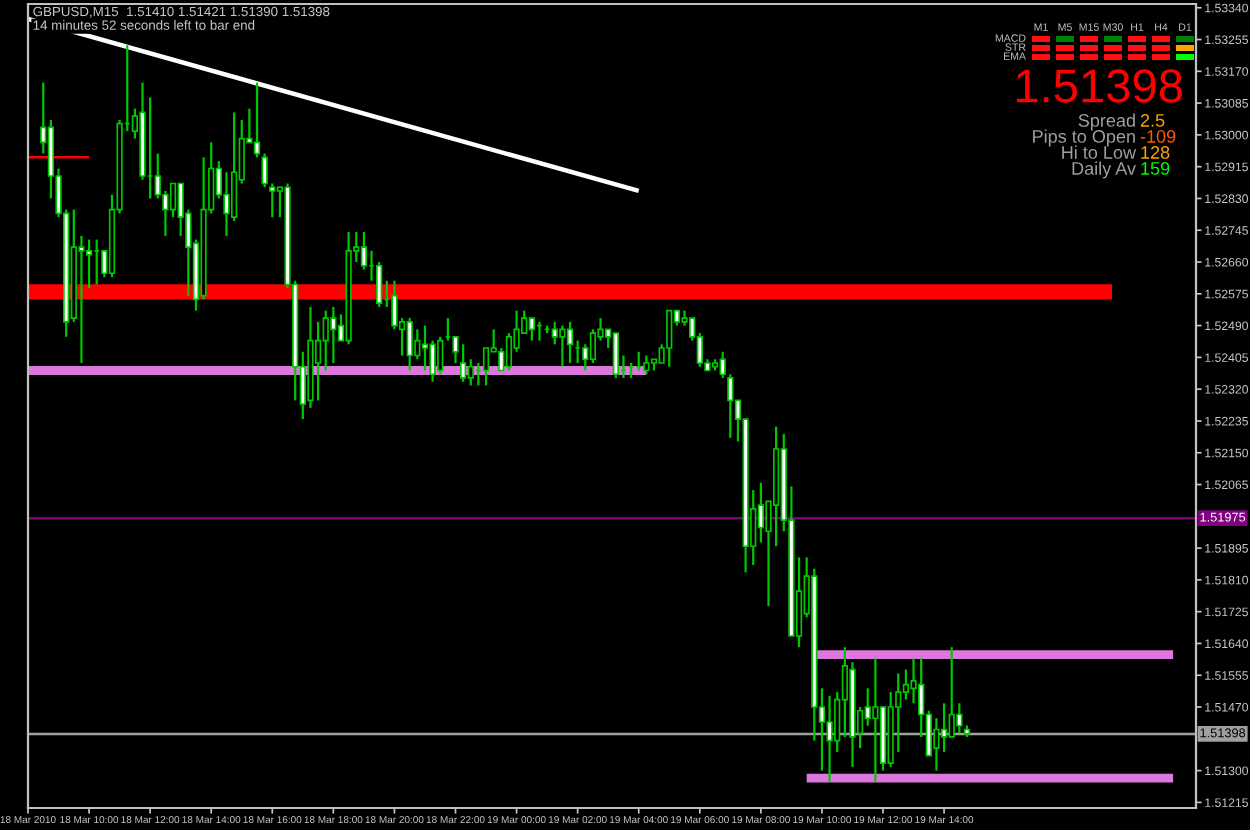 The height and width of the screenshot is (830, 1250). Describe the element at coordinates (1158, 136) in the screenshot. I see `annotation: -109` at that location.